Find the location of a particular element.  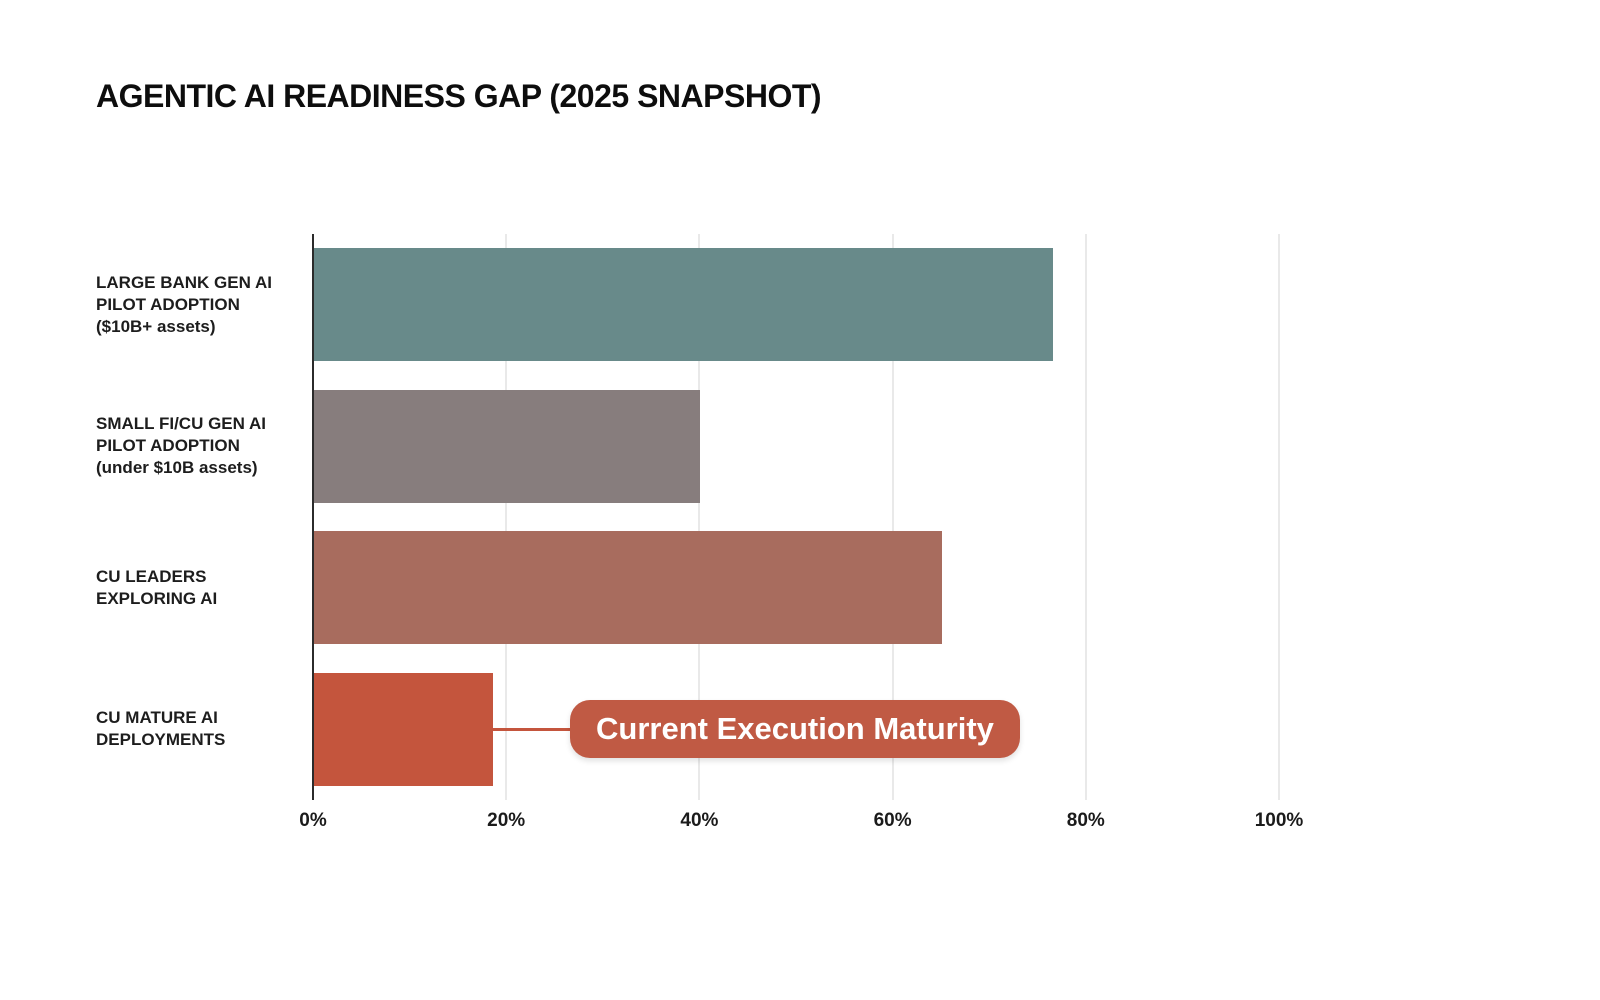

category-label-line: DEPLOYMENTS is located at coordinates (161, 740).